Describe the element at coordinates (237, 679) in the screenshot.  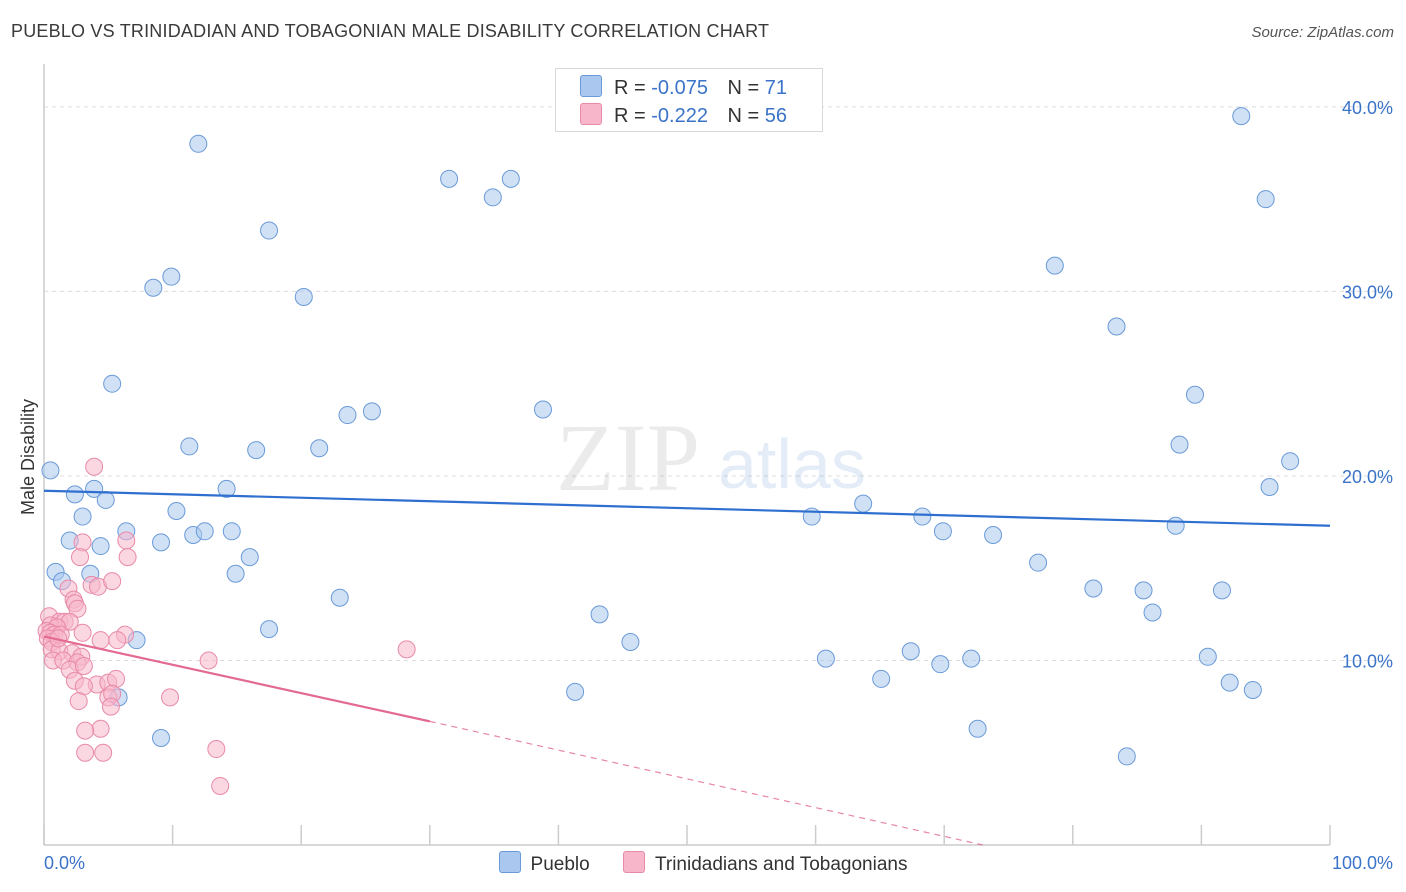
I see `trinidadian-trend-line` at that location.